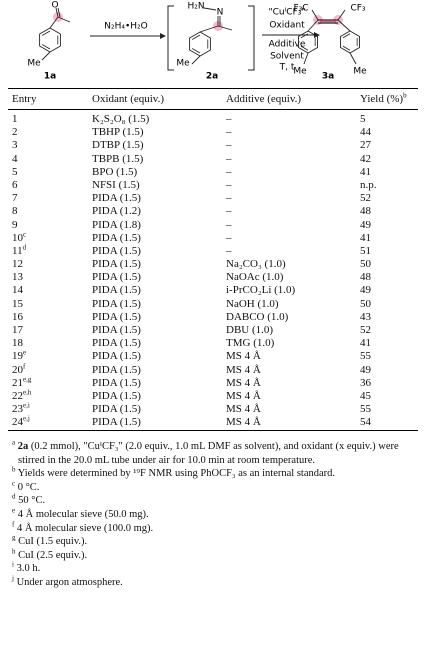  What do you see at coordinates (213, 304) in the screenshot?
I see `table-row: 15 PIDA (1.5) NaOH (1.0) 50` at bounding box center [213, 304].